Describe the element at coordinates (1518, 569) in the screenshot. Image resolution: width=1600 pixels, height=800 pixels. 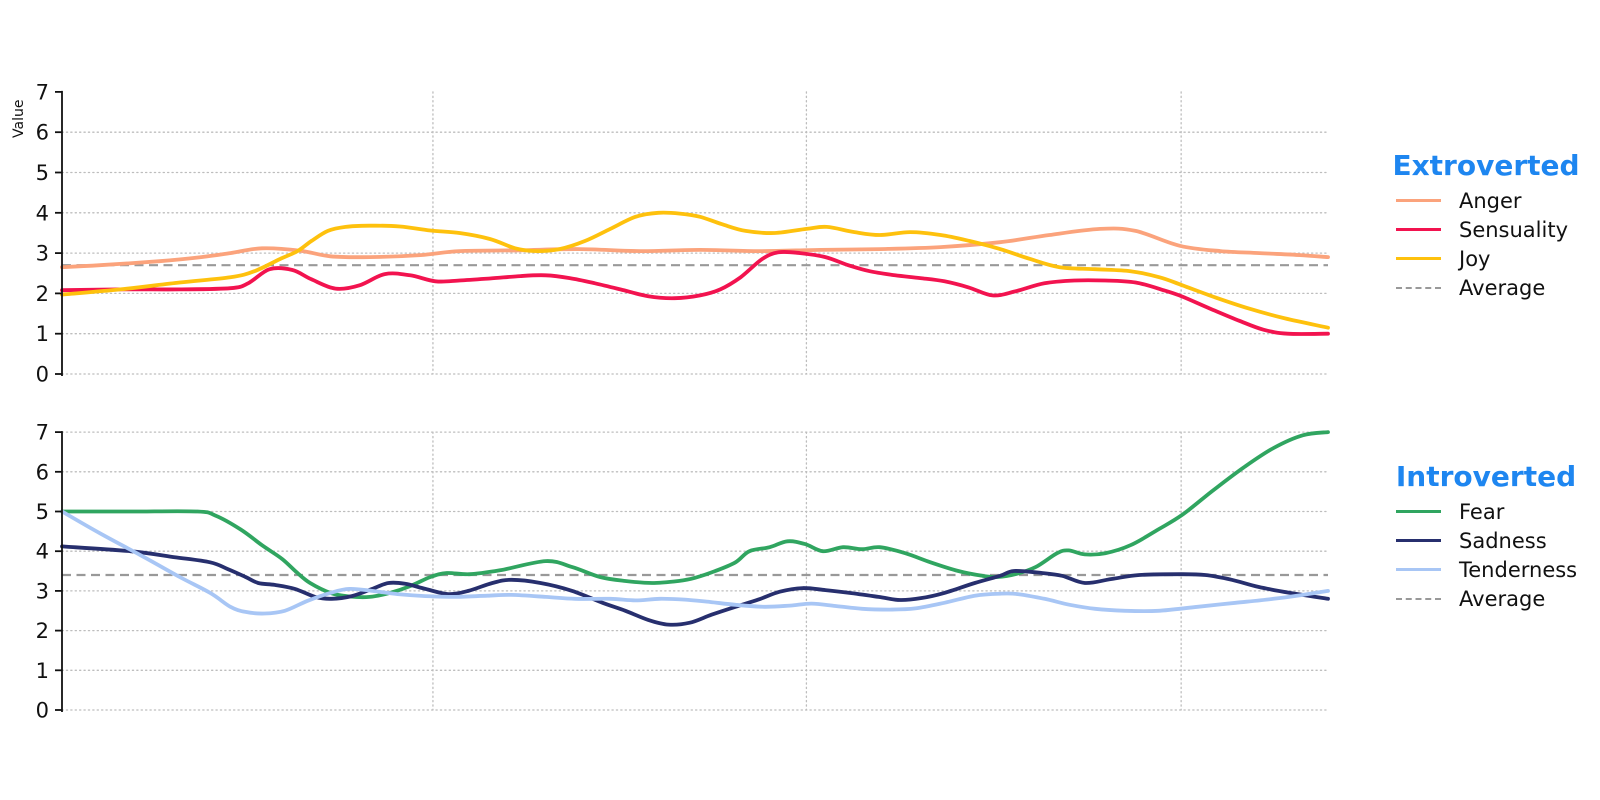
I see `legend-label-tenderness: Tenderness` at that location.